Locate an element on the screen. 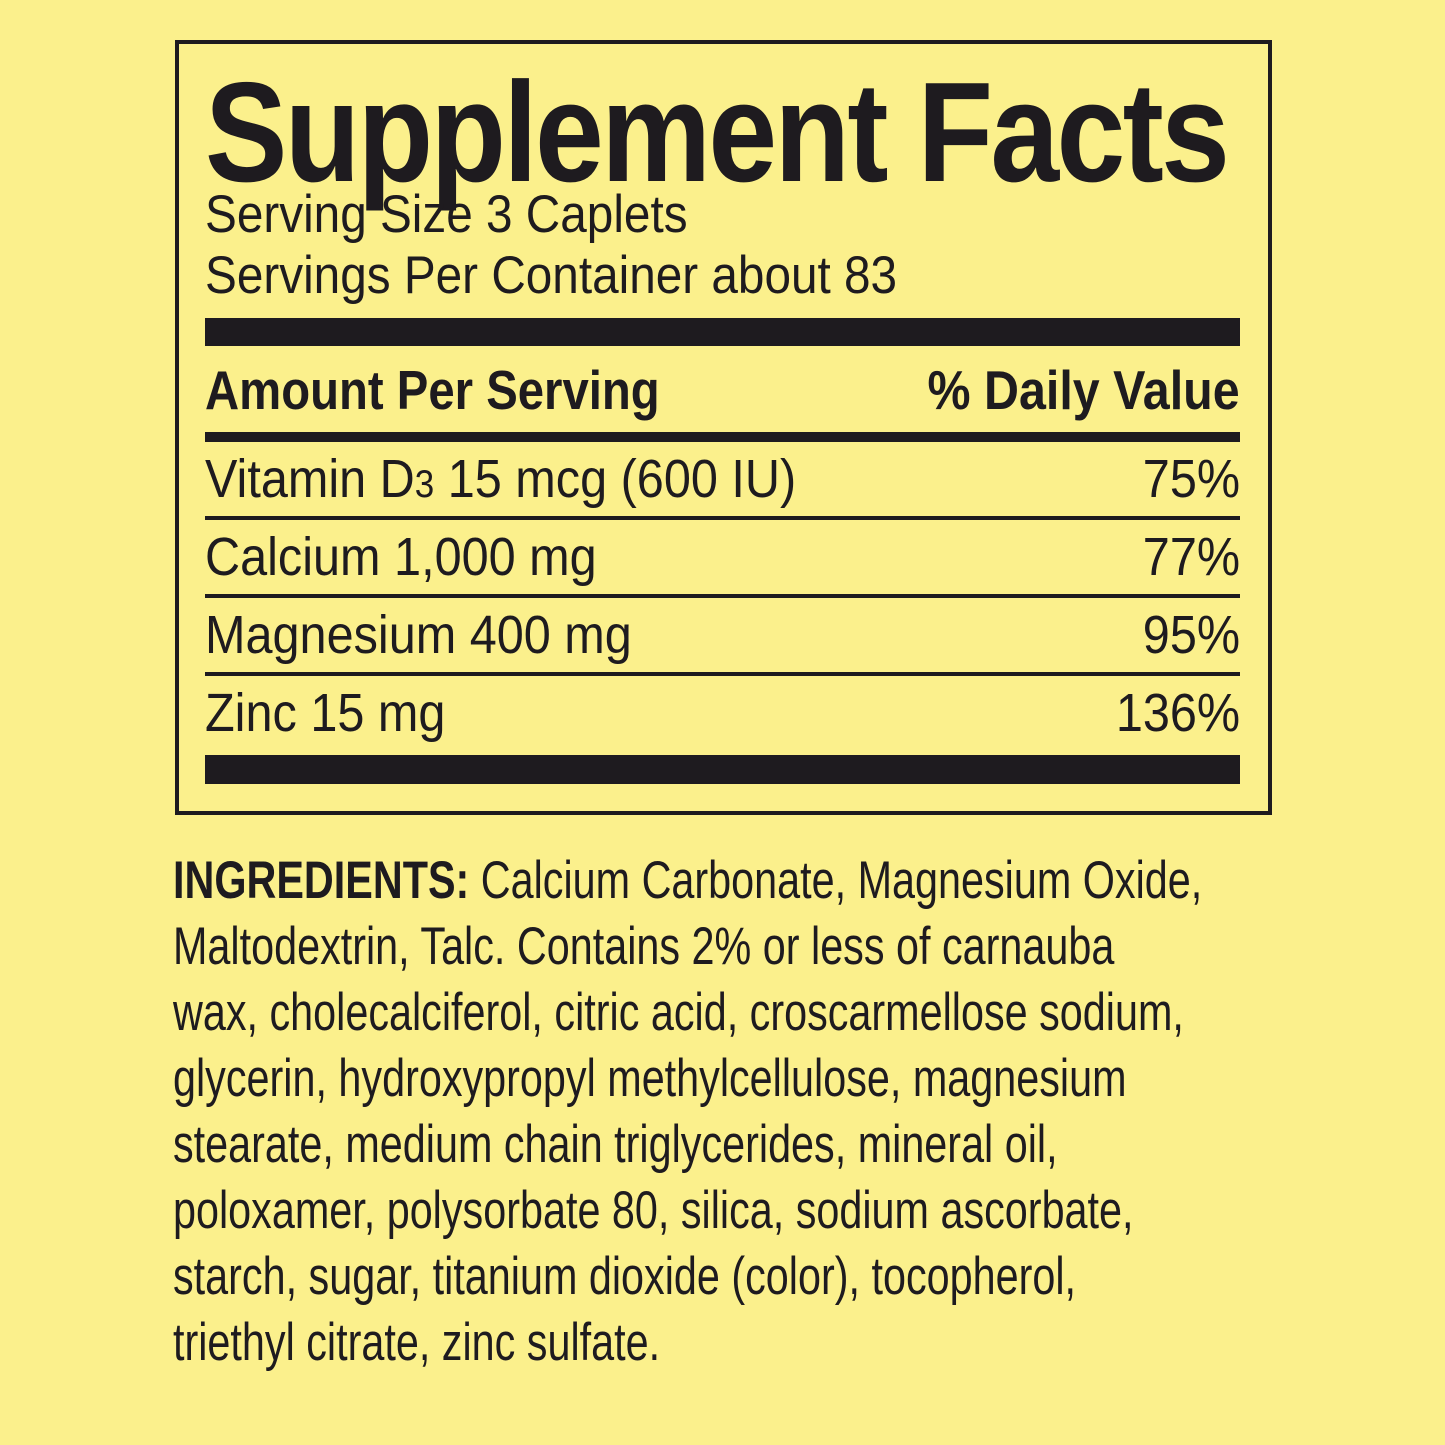 This screenshot has height=1445, width=1445. table-row: Magnesium 400 mg 95% is located at coordinates (722, 637).